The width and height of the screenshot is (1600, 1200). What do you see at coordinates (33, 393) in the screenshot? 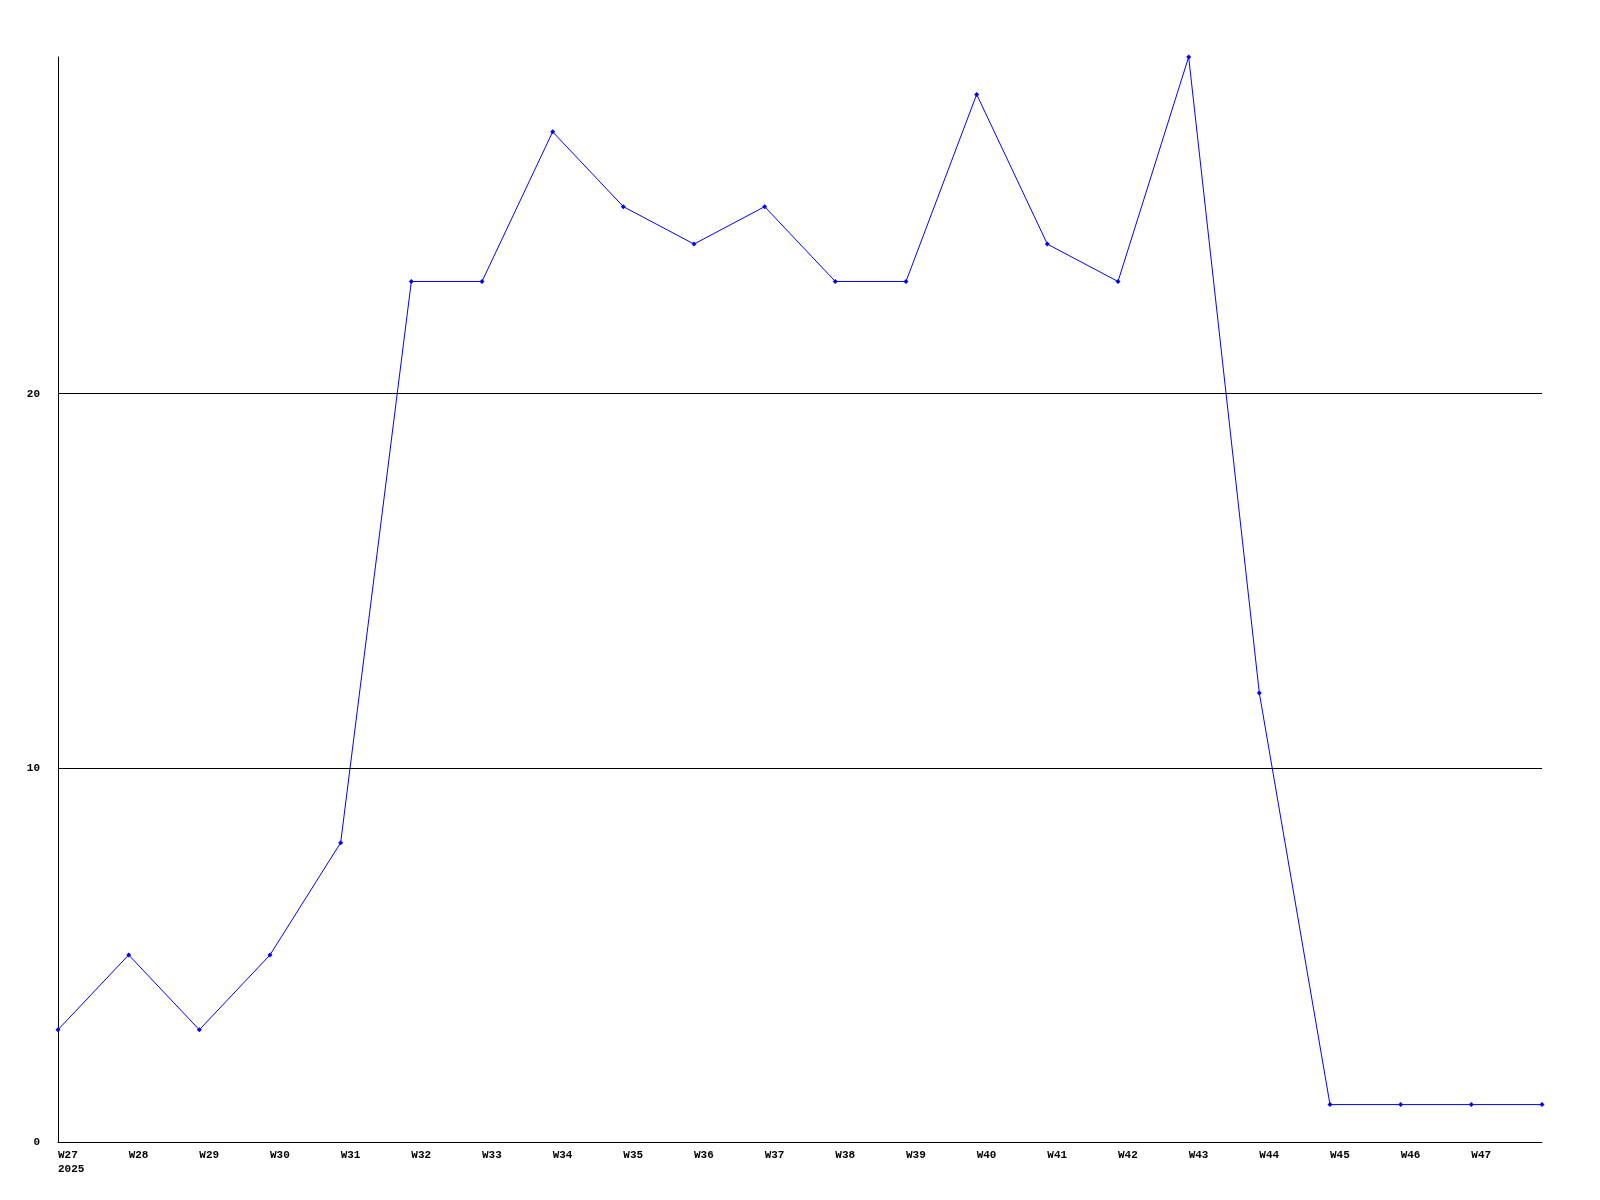
I see `y-tick-label: 20` at bounding box center [33, 393].